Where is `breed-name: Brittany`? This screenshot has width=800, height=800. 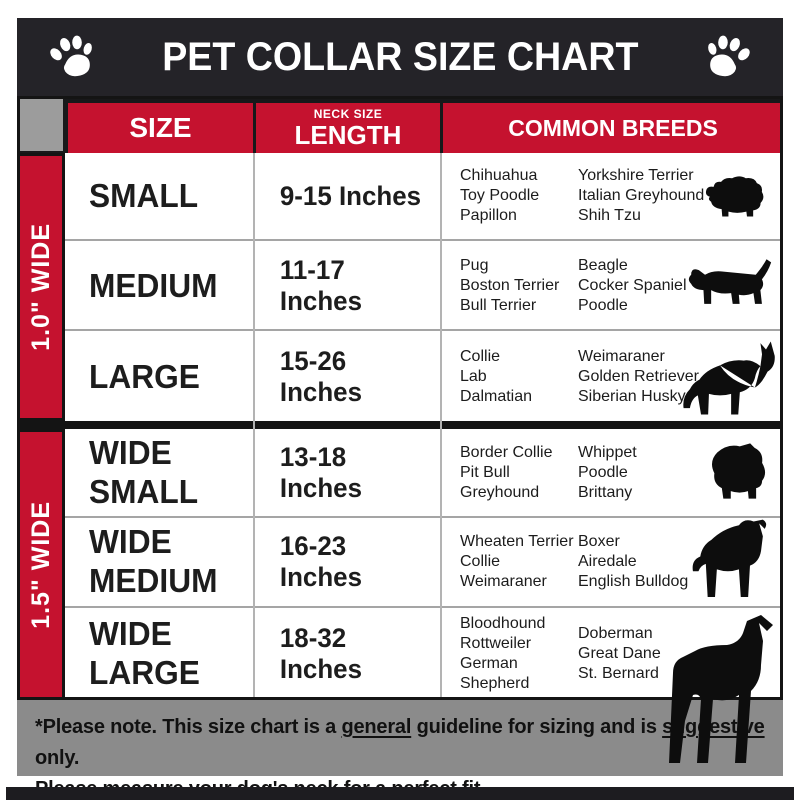 breed-name: Brittany is located at coordinates (605, 492).